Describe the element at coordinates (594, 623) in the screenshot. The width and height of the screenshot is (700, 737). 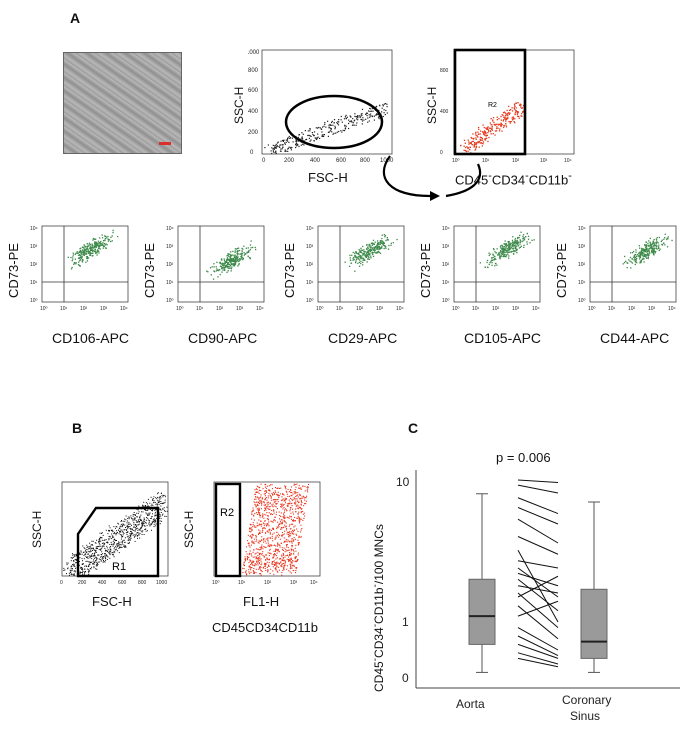
I see `box` at that location.